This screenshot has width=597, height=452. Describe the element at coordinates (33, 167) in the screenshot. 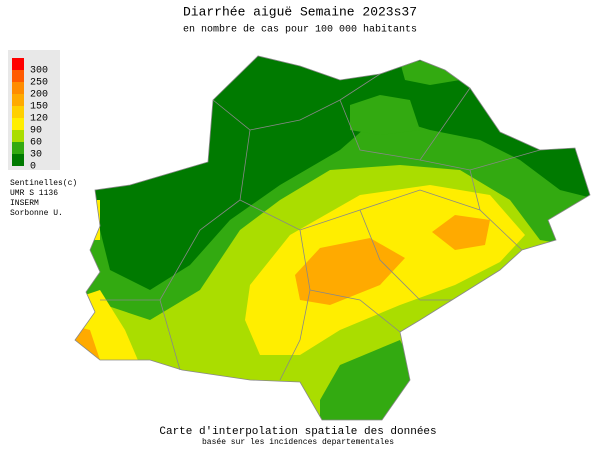

I see `legend-label: 0` at that location.